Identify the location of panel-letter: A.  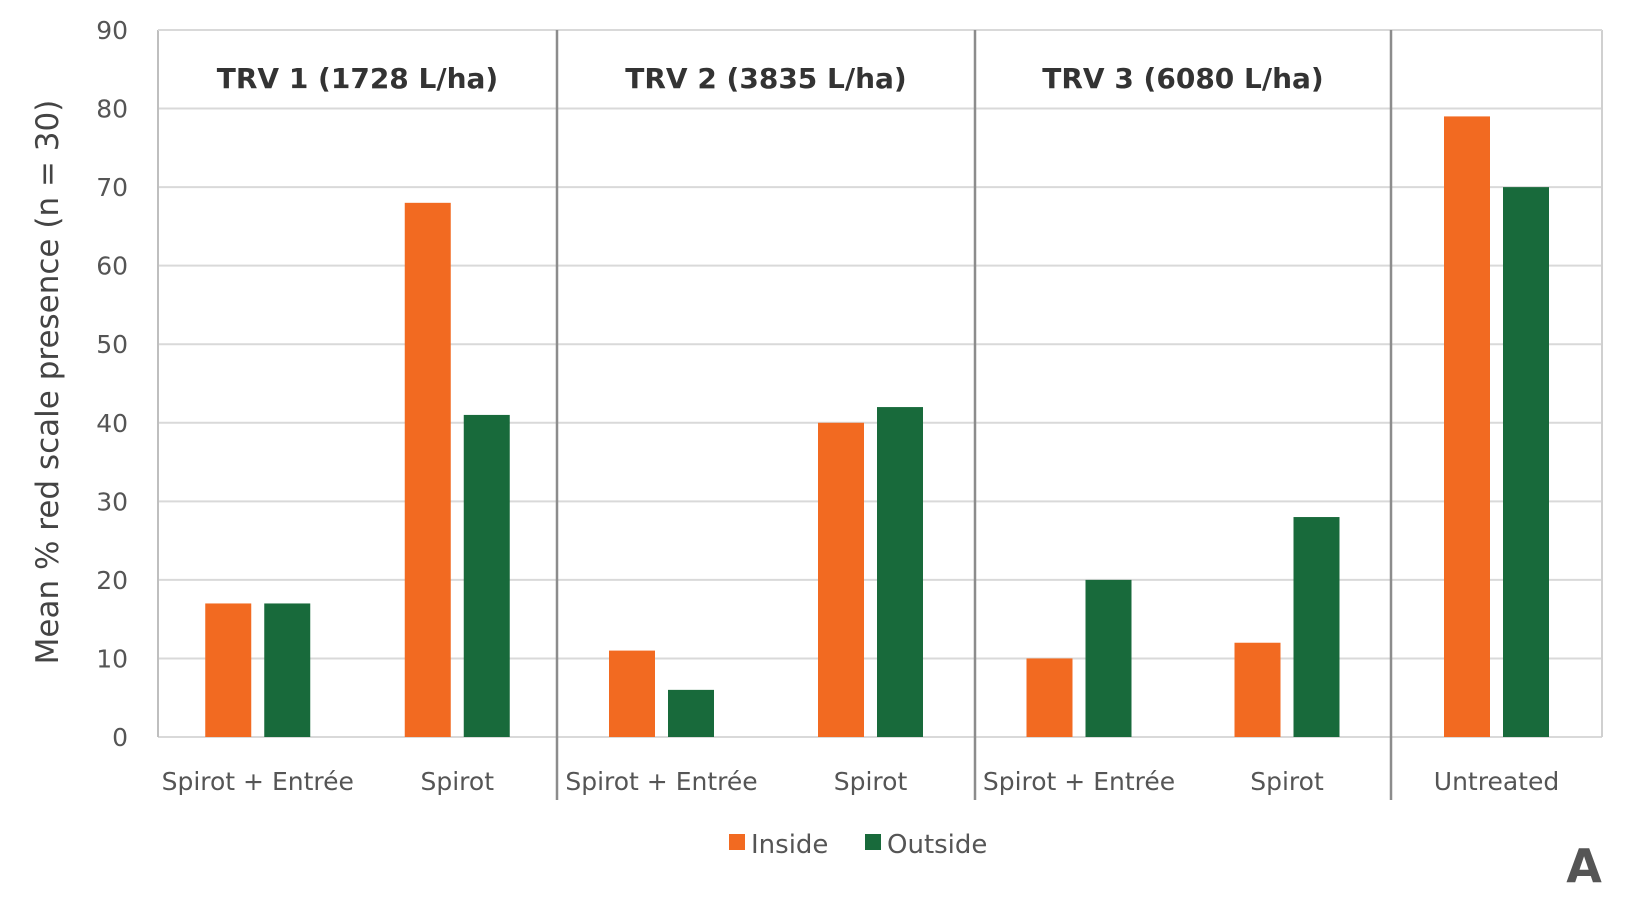
(1584, 866).